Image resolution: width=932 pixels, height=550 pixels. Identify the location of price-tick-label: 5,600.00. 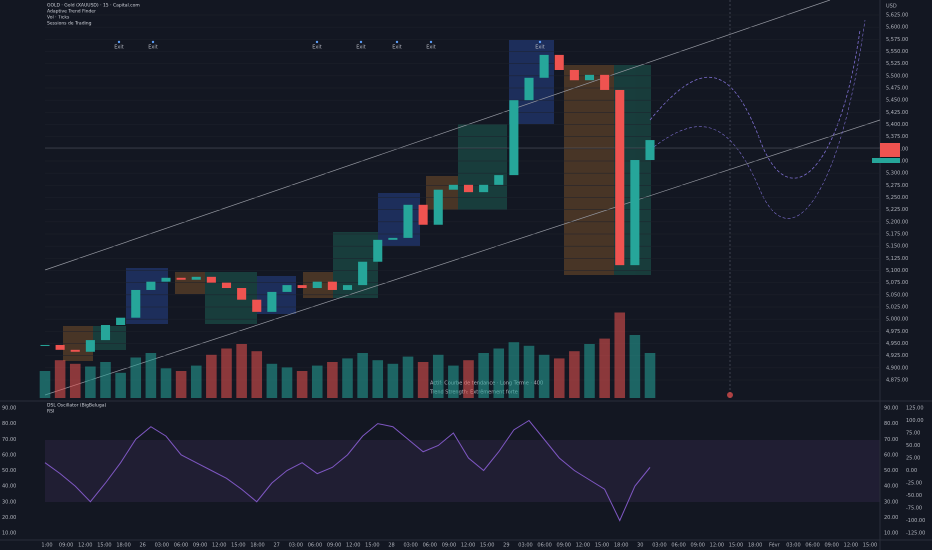
(897, 28).